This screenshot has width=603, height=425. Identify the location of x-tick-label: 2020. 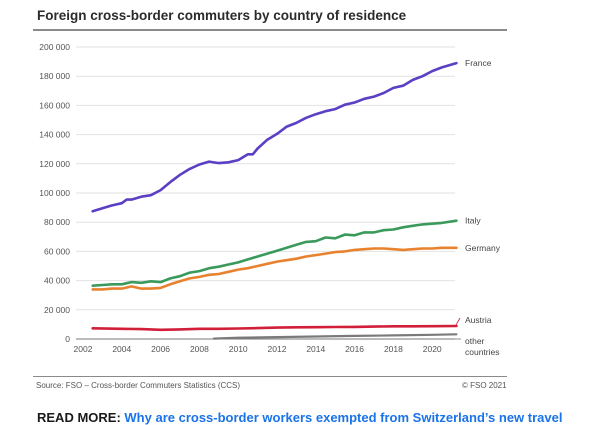
(432, 349).